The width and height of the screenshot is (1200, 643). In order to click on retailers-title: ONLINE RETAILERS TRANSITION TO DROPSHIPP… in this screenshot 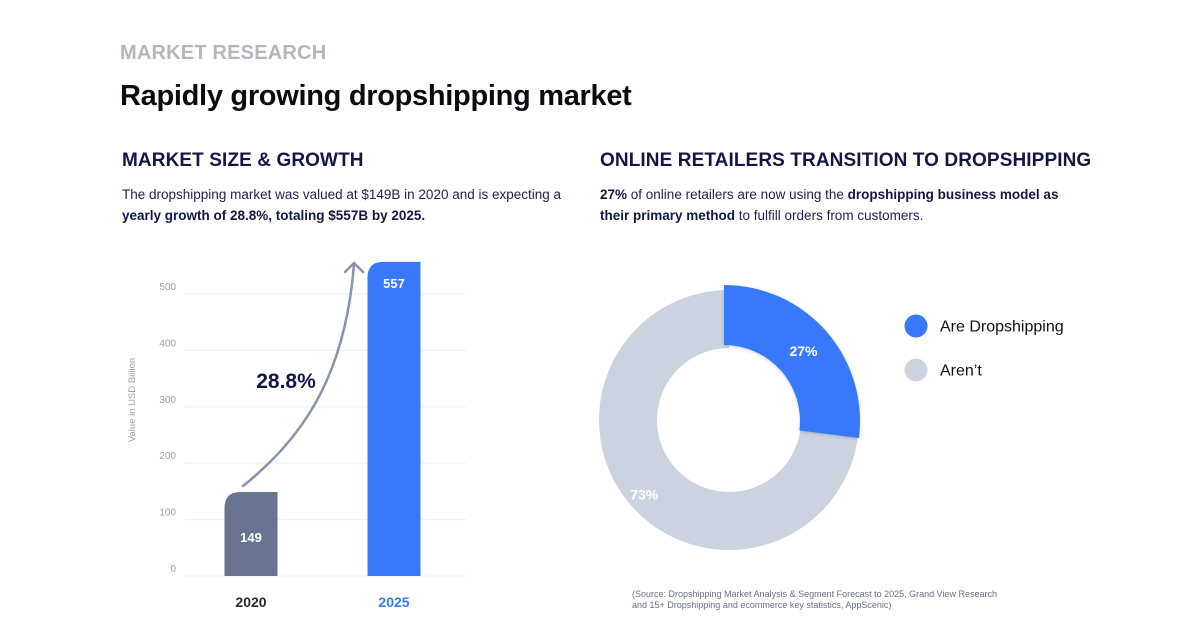, I will do `click(846, 160)`.